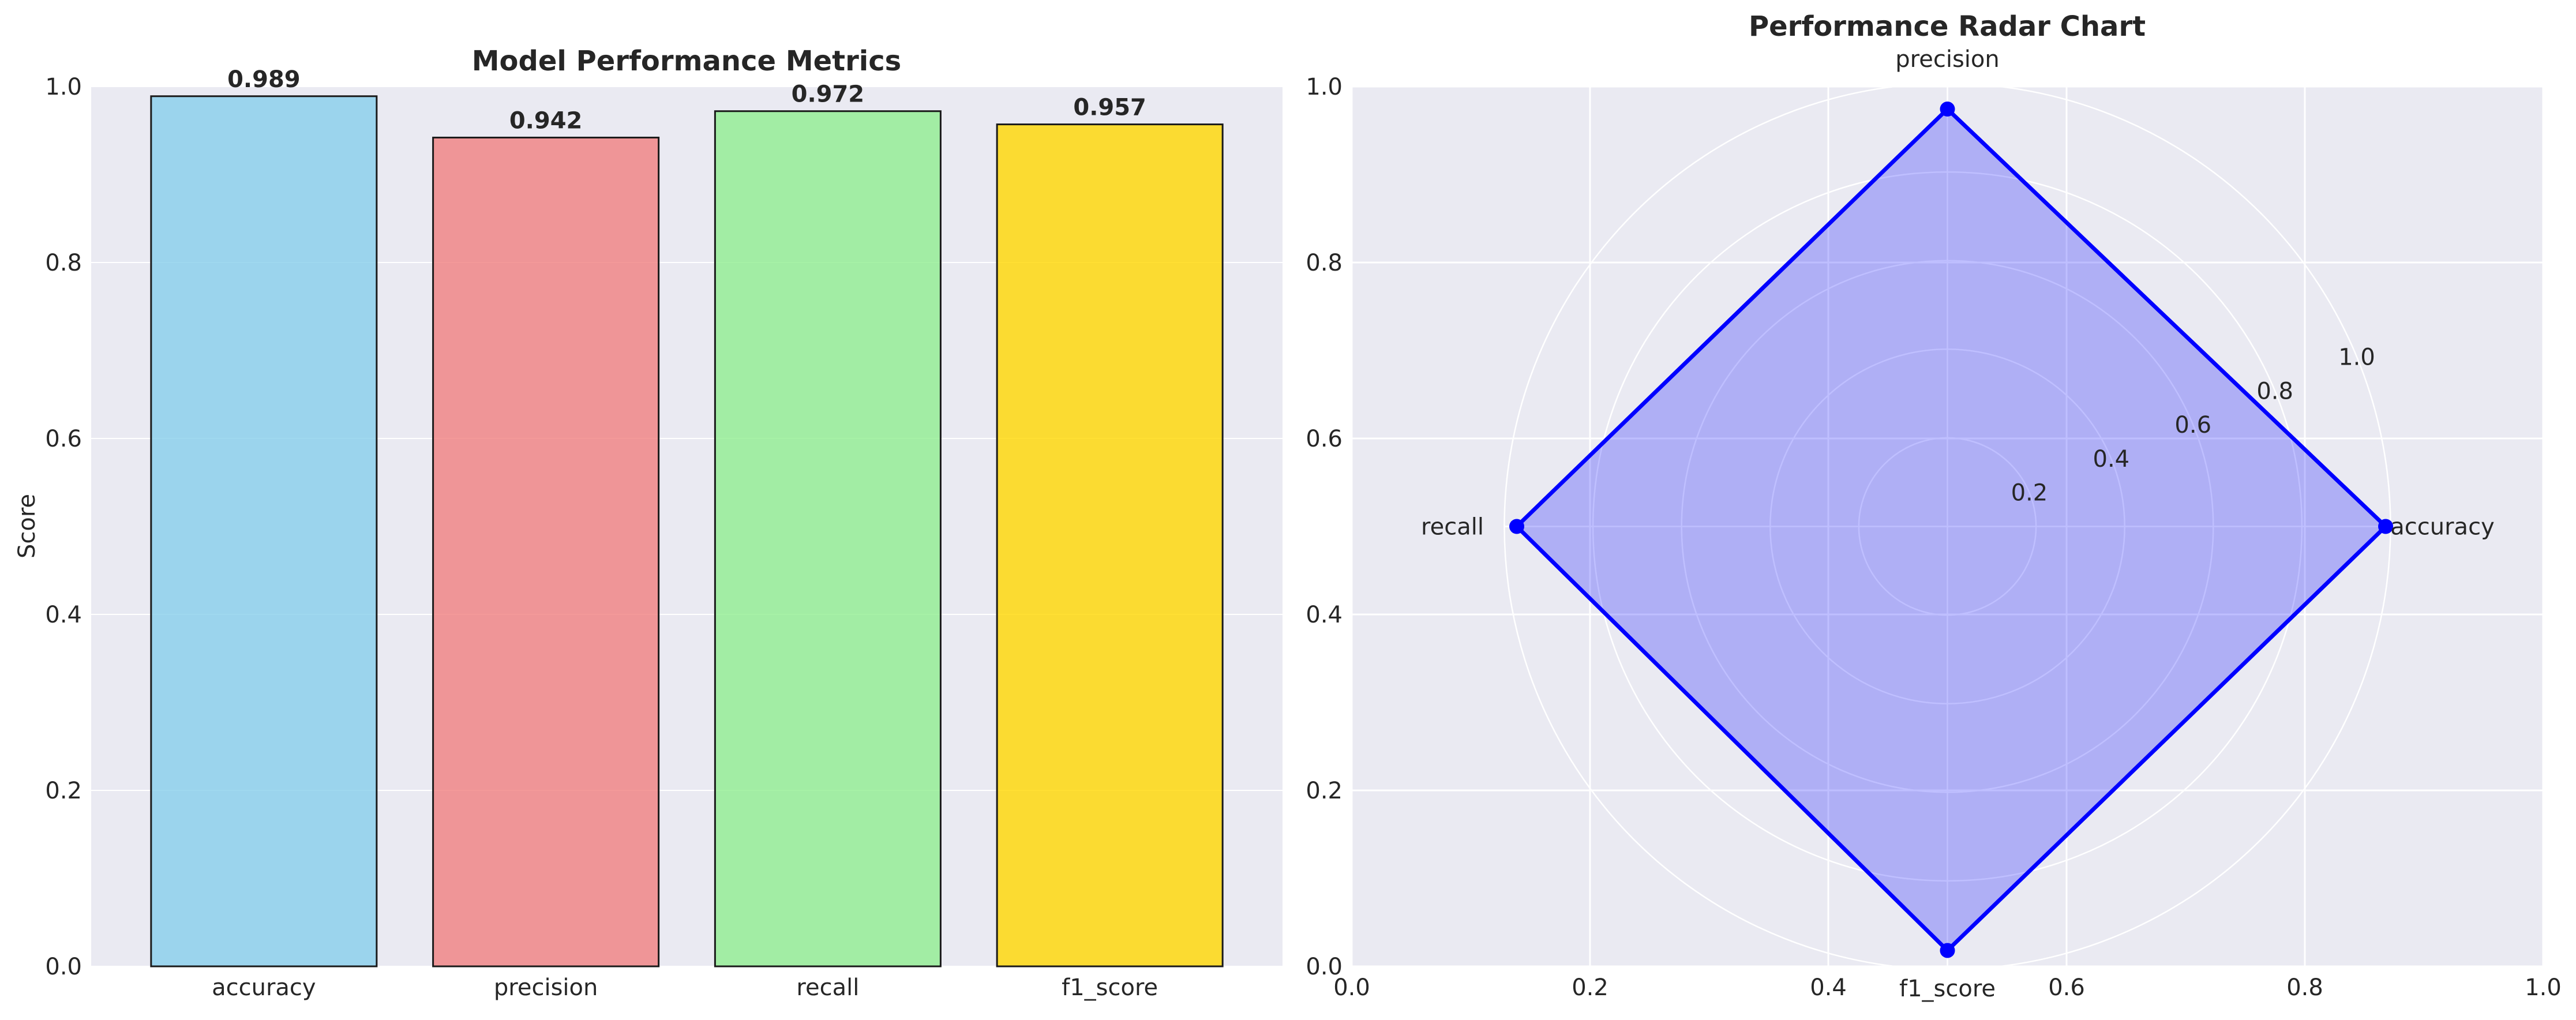  I want to click on bar-chart-title: Model Performance Metrics, so click(686, 61).